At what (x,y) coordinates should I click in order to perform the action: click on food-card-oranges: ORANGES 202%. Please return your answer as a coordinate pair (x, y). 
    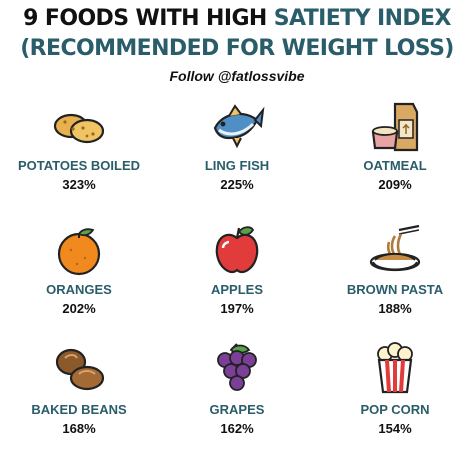
    Looking at the image, I should click on (79, 272).